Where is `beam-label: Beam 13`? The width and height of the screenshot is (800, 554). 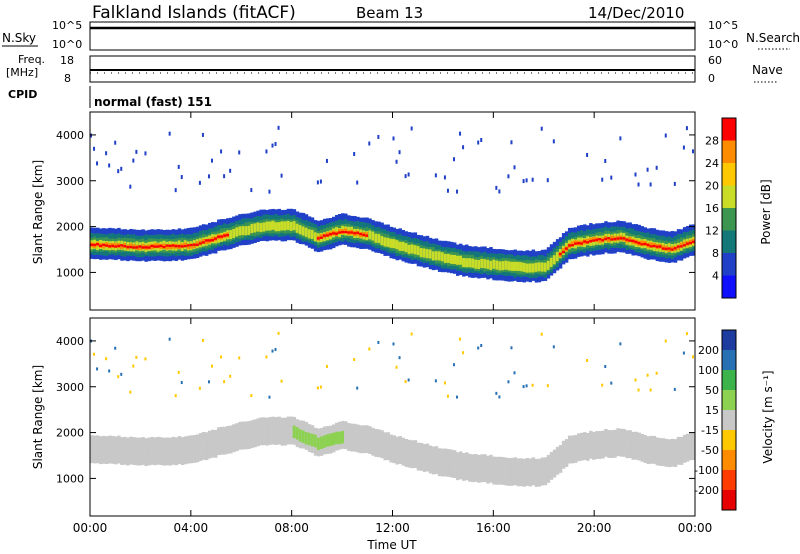
beam-label: Beam 13 is located at coordinates (389, 13).